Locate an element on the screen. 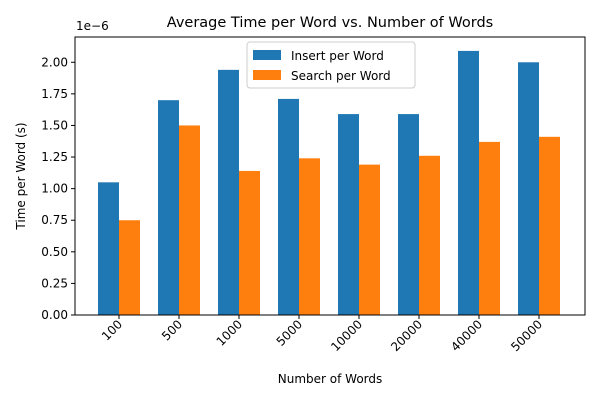  legend-box is located at coordinates (331, 65).